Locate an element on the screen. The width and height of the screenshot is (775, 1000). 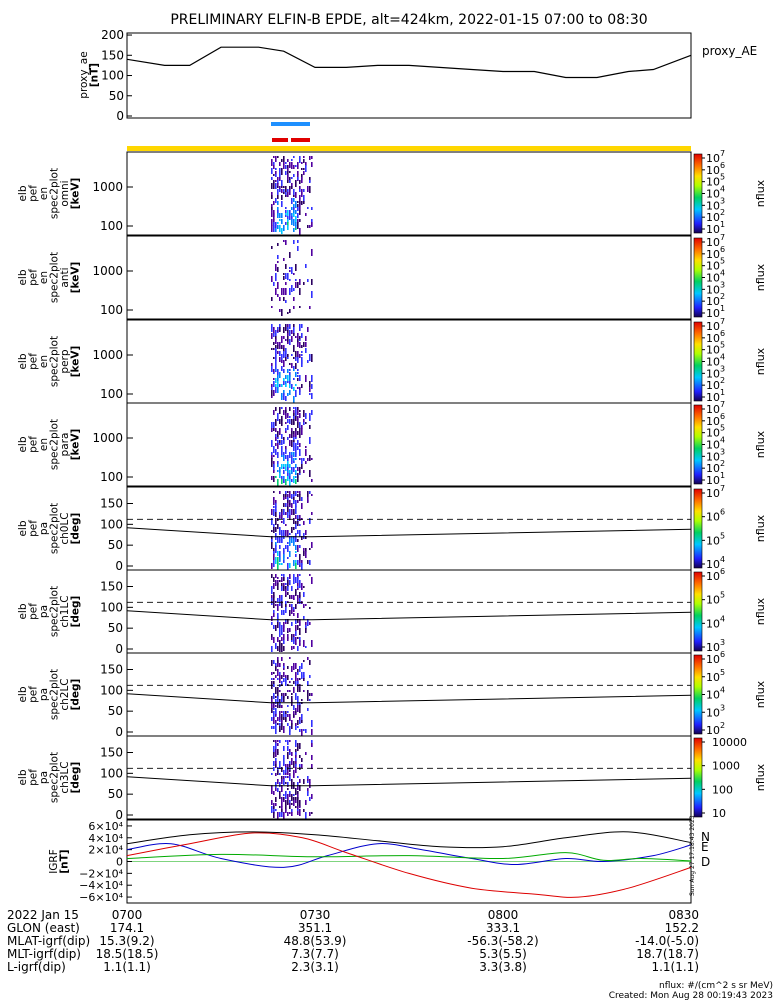
footer-value: 333.1 is located at coordinates (503, 928).